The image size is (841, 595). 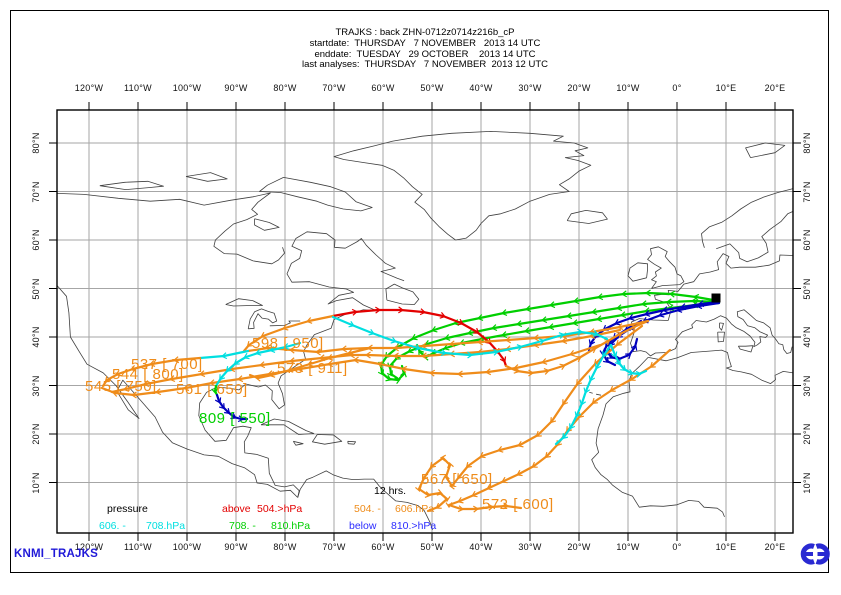 What do you see at coordinates (481, 547) in the screenshot?
I see `lon-label-bottom: 40°W` at bounding box center [481, 547].